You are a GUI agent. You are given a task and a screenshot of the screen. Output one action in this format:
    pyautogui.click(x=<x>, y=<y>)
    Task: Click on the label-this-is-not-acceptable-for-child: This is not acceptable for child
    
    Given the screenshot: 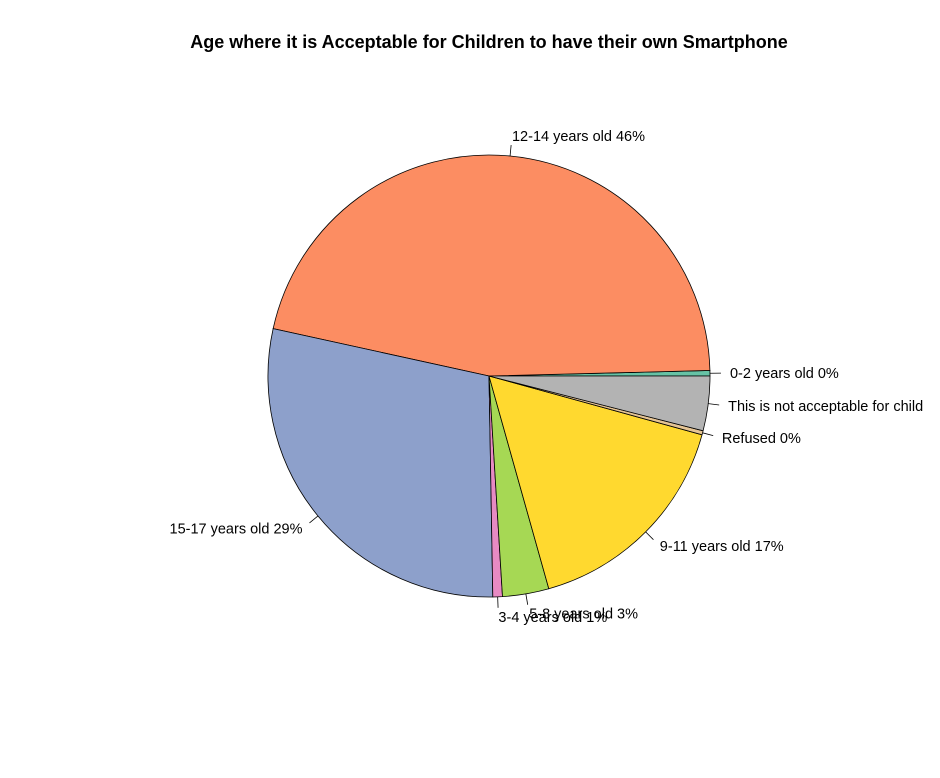 What is the action you would take?
    pyautogui.click(x=825, y=407)
    